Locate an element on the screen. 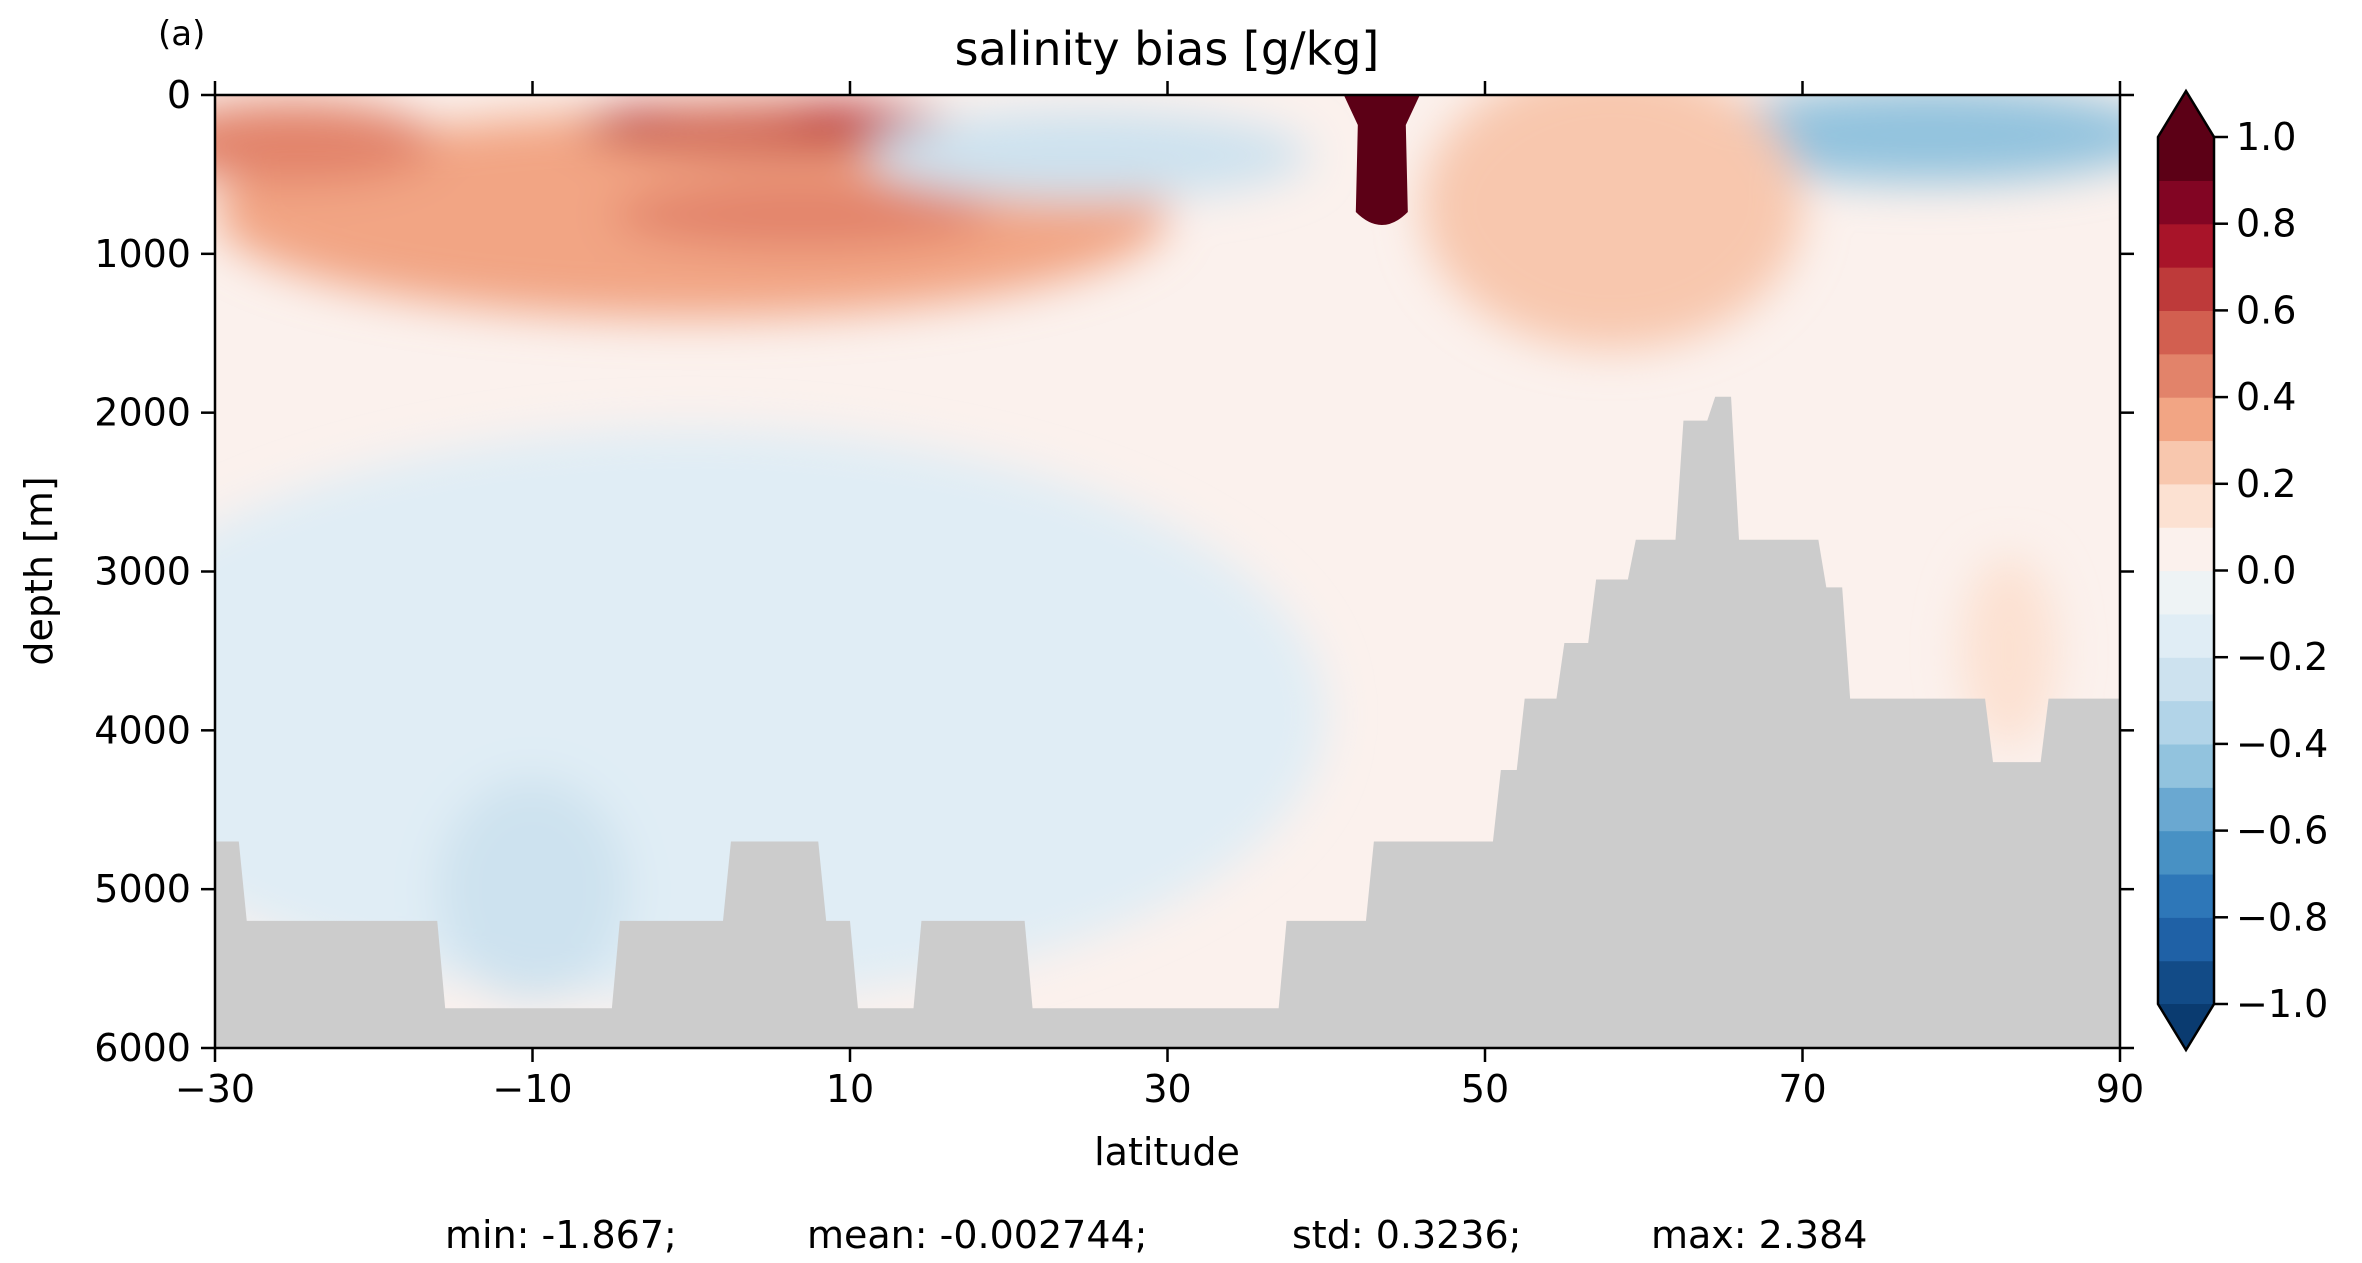  x-tick-label-4: 50 is located at coordinates (1485, 1089).